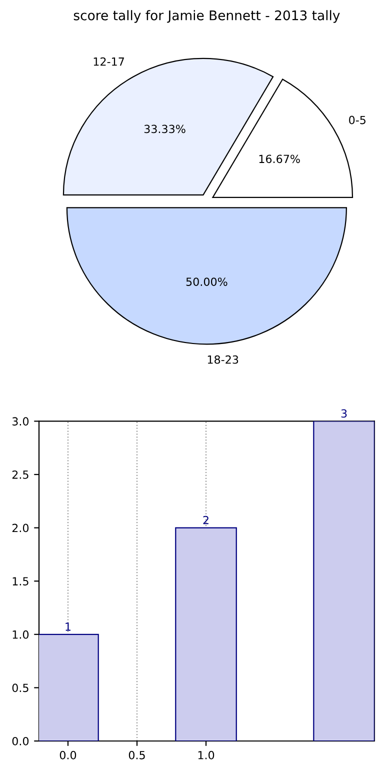  What do you see at coordinates (279, 159) in the screenshot?
I see `data-label: 16.67%` at bounding box center [279, 159].